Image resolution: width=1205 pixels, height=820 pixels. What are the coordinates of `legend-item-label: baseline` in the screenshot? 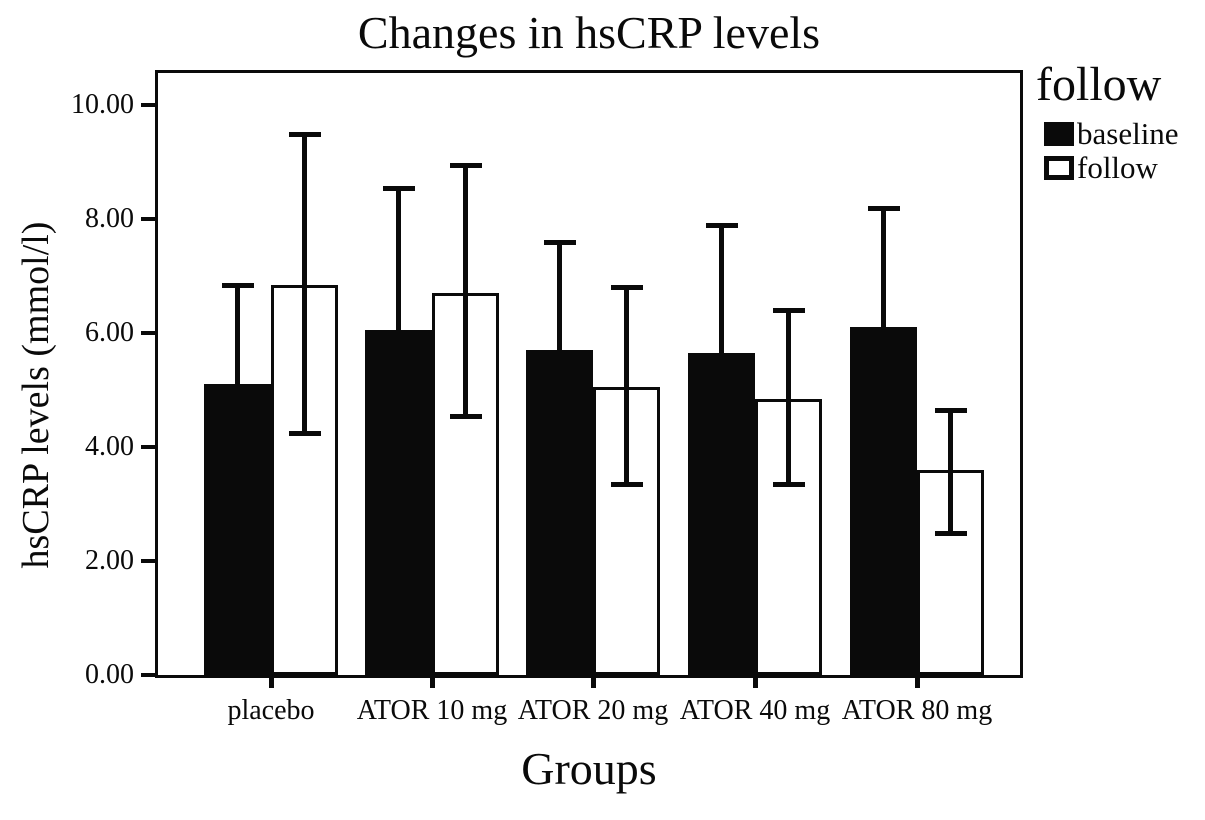 It's located at (1128, 133).